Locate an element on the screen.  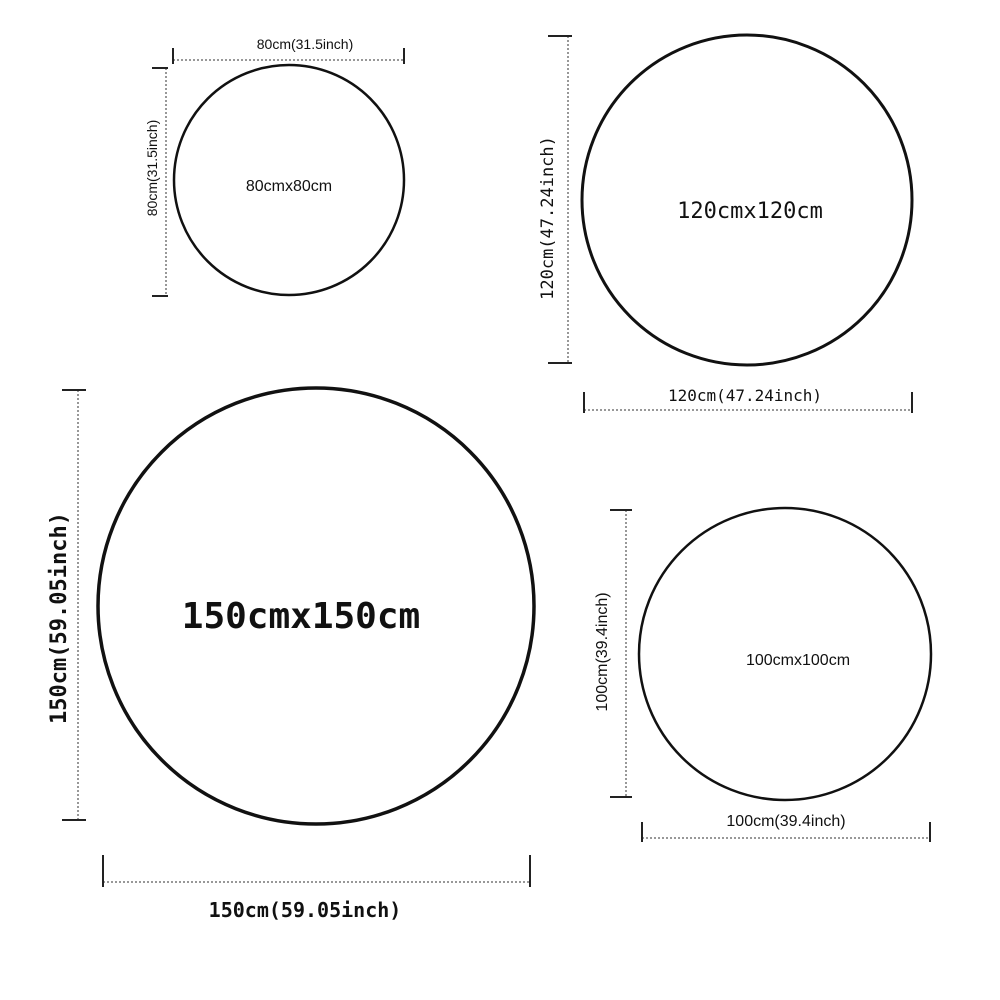
width-label-80: 80cm(31.5inch) is located at coordinates (305, 44).